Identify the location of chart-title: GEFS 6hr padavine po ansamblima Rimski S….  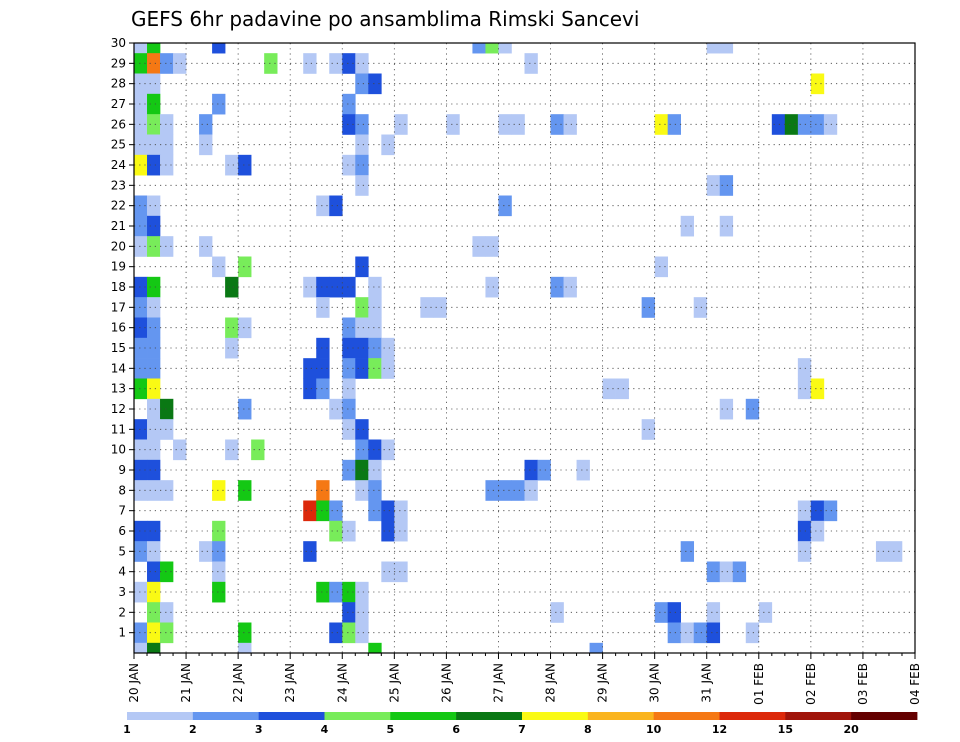
(385, 19).